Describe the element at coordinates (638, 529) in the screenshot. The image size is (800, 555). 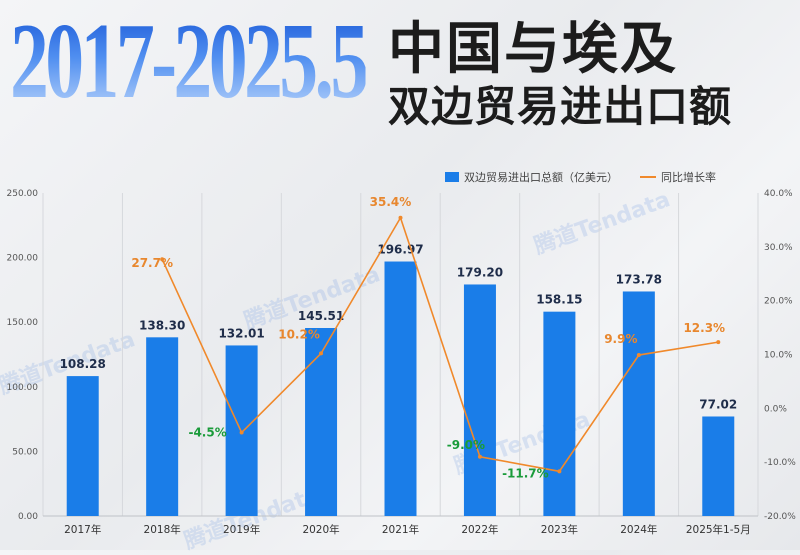
I see `x-tick-label: 2024年` at that location.